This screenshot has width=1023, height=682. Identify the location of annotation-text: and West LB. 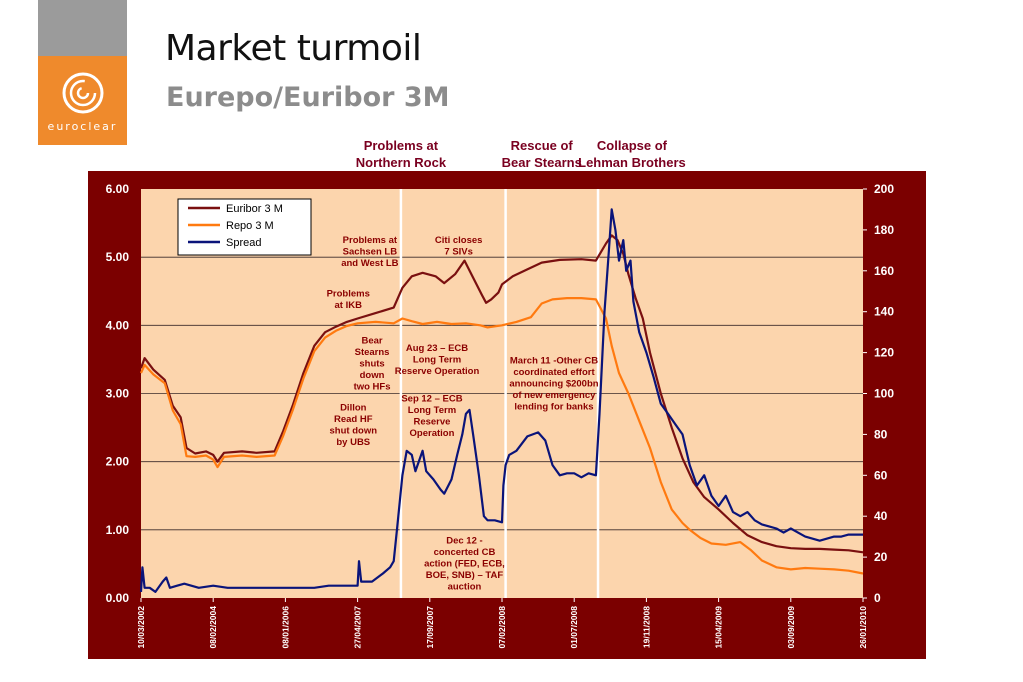
(369, 263).